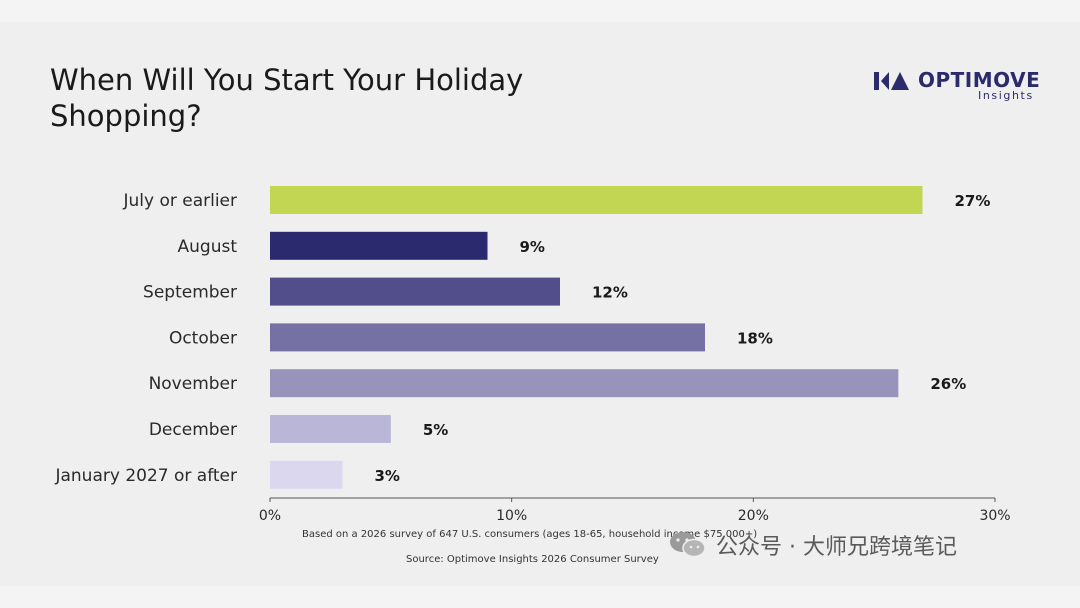 The height and width of the screenshot is (608, 1080). What do you see at coordinates (511, 516) in the screenshot?
I see `x-tick-label: 10%` at bounding box center [511, 516].